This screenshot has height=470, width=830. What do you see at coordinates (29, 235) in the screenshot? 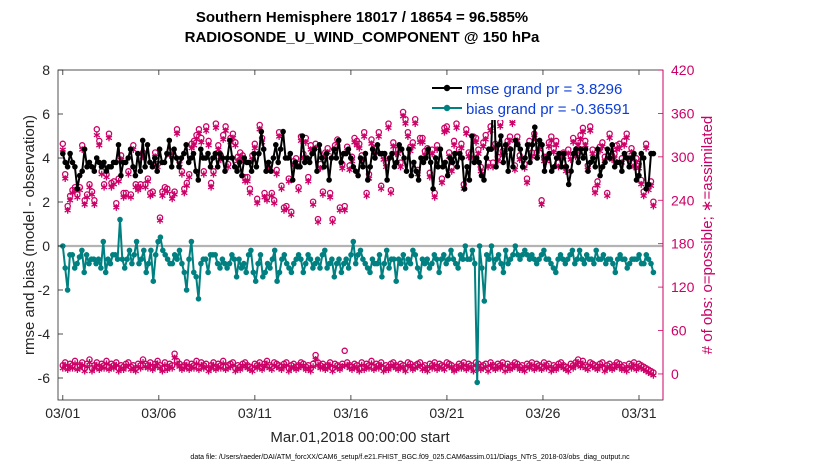
I see `y-axis-left-label: rmse and bias (model - observation)` at bounding box center [29, 235].